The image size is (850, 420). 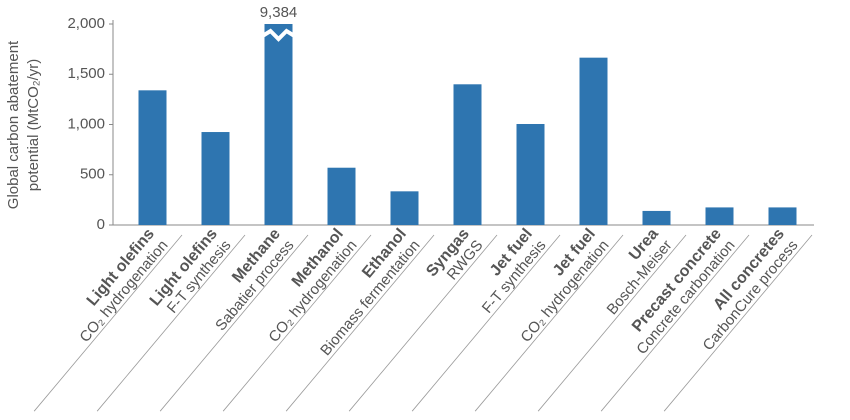 What do you see at coordinates (33, 125) in the screenshot?
I see `y-axis-label: potential (MtCO₂/yr)` at bounding box center [33, 125].